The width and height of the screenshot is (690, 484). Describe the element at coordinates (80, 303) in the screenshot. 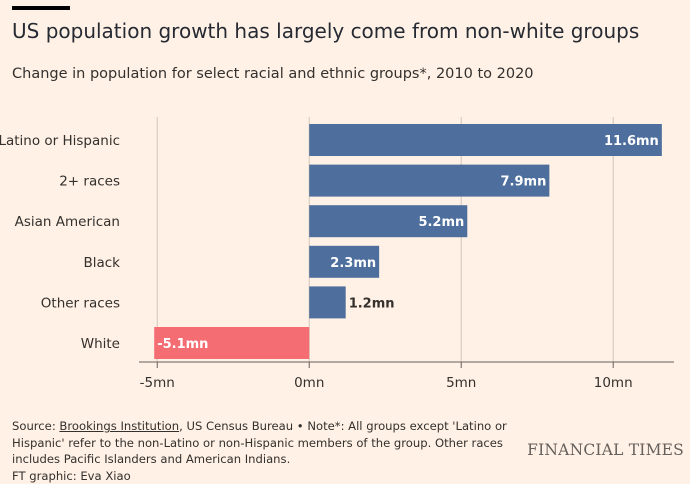

I see `category-label: Other races` at that location.